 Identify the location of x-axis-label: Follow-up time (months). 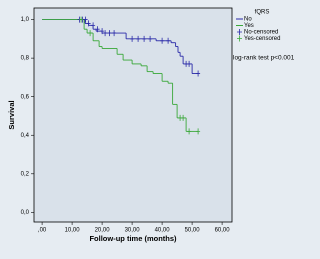
(133, 238).